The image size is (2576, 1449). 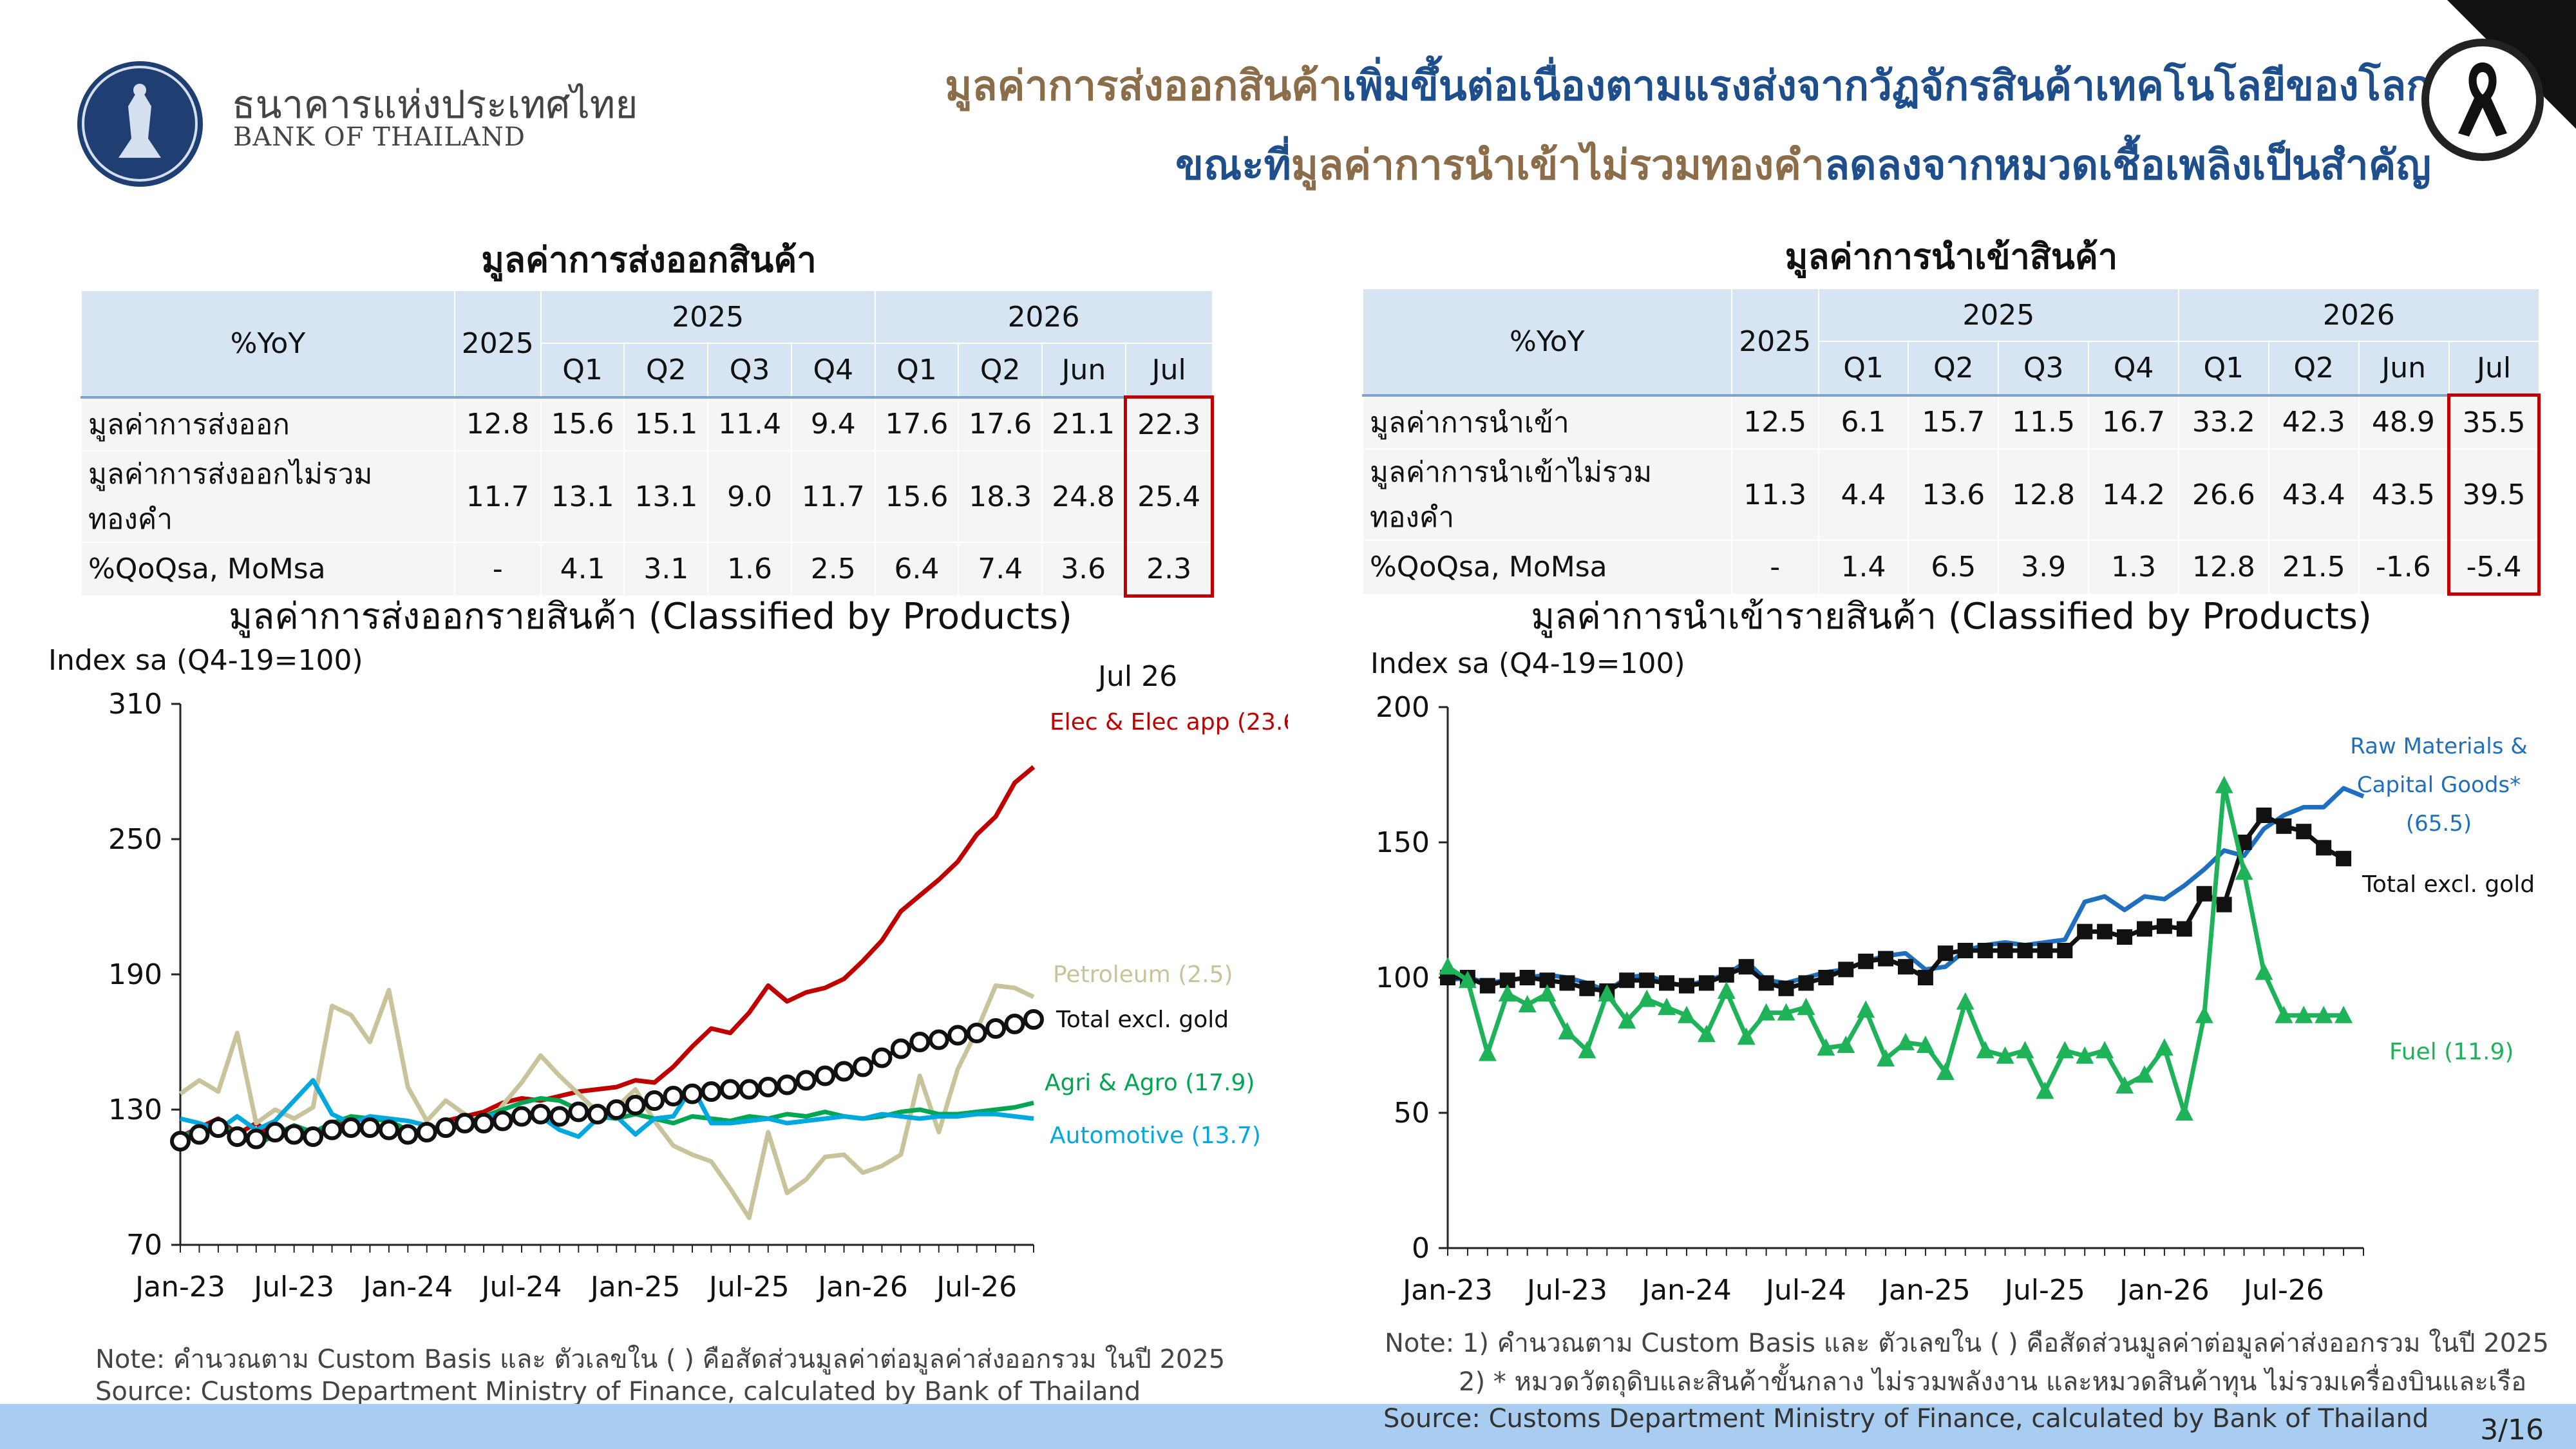 I want to click on col-header: Jun, so click(x=2404, y=368).